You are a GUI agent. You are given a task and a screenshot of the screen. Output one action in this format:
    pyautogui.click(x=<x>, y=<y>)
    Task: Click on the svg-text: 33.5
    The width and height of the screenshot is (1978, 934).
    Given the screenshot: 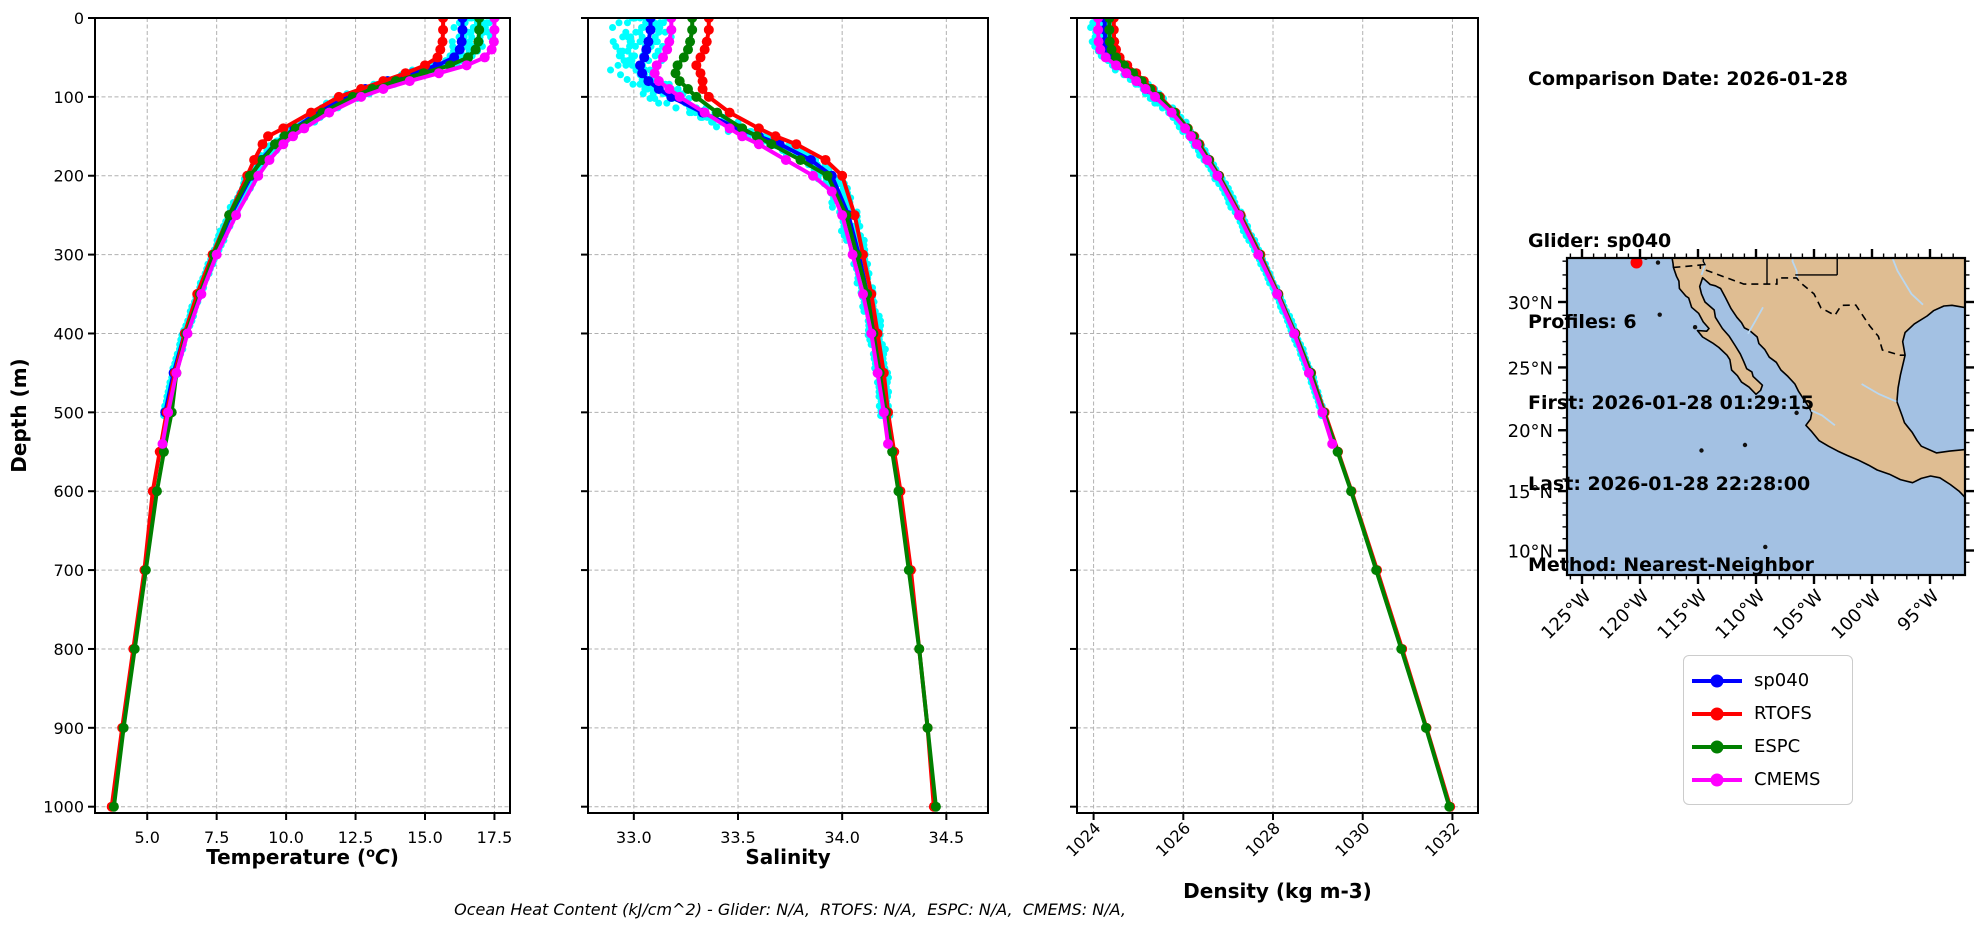 What is the action you would take?
    pyautogui.click(x=738, y=837)
    